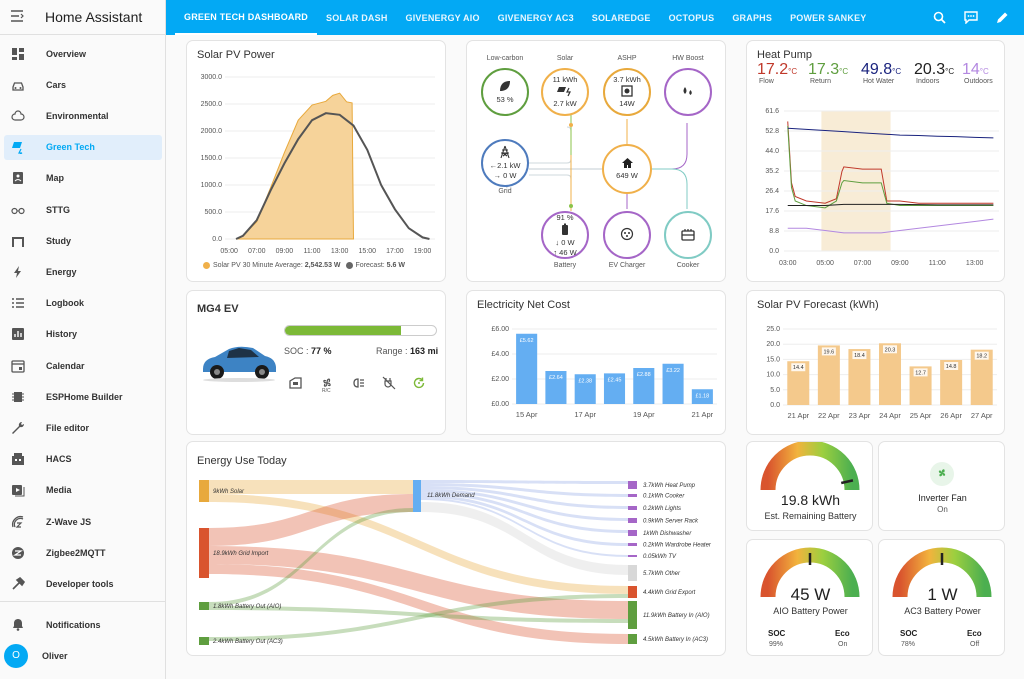 Image resolution: width=1024 pixels, height=679 pixels. I want to click on sidebar-item-overview: Overview, so click(83, 53).